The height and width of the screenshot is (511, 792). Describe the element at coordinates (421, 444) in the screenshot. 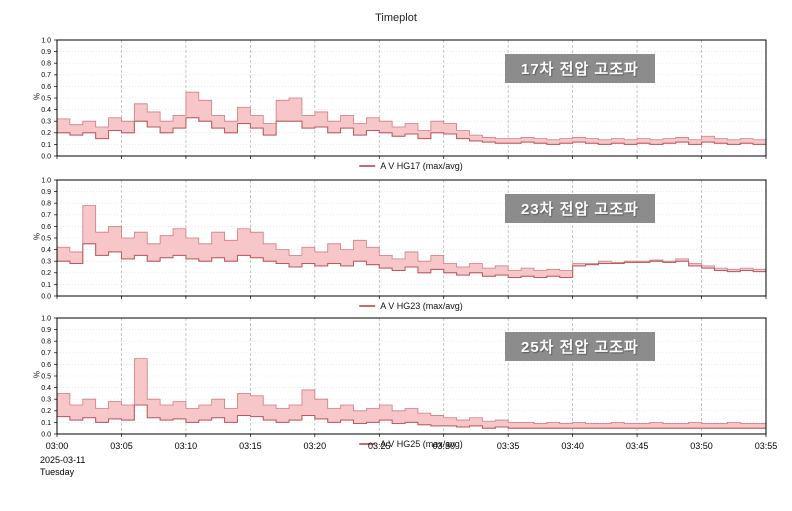

I see `legend-label: A V HG25 (max/avg)` at that location.